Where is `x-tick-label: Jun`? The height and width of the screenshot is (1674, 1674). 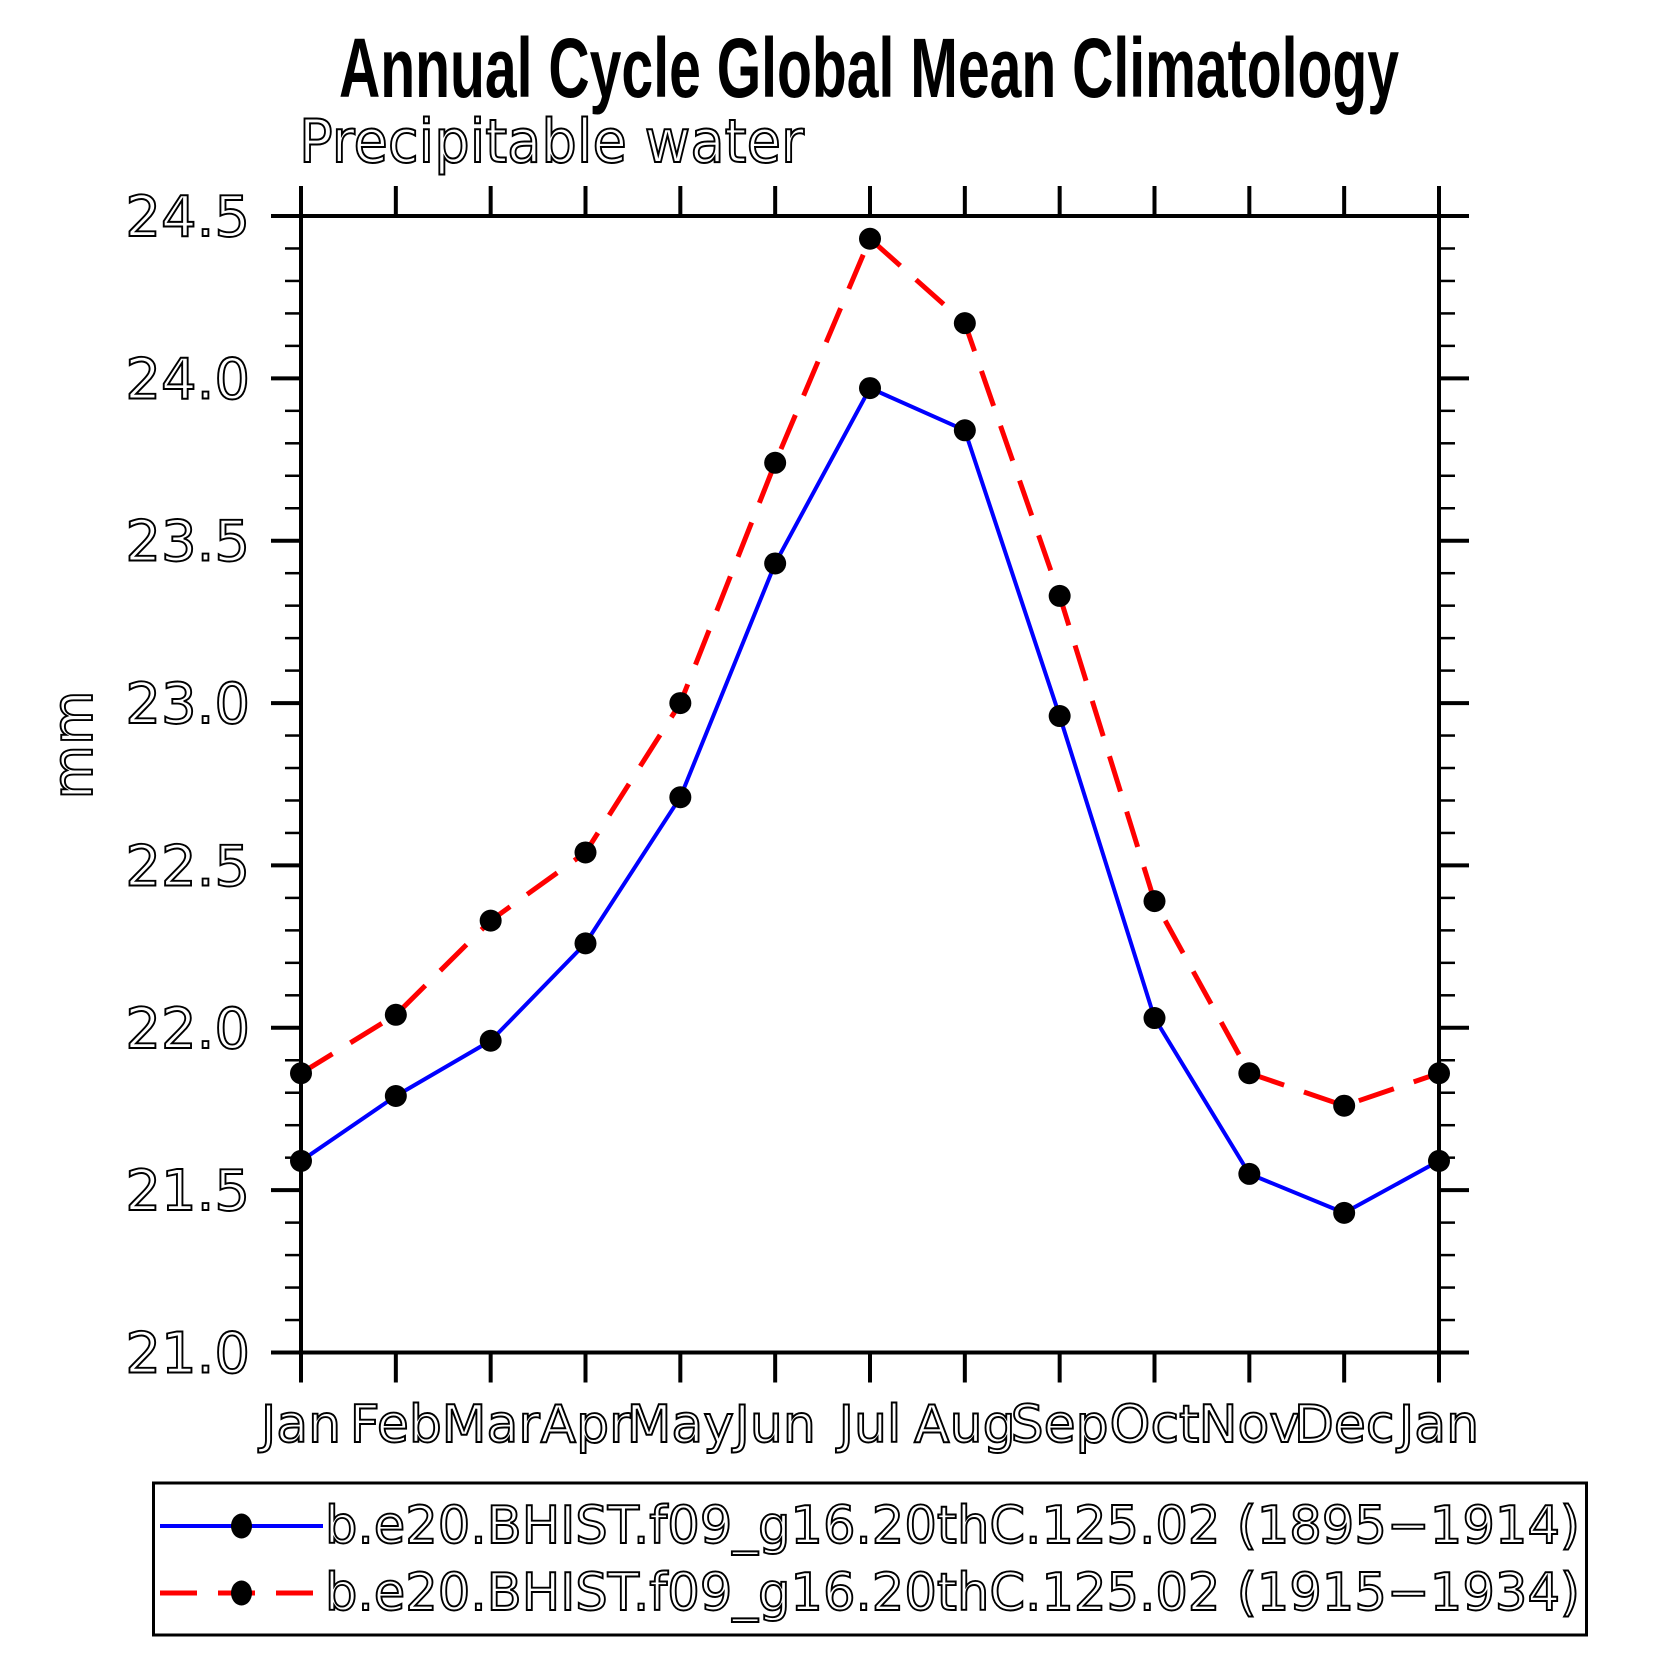
x-tick-label: Jun is located at coordinates (774, 1425).